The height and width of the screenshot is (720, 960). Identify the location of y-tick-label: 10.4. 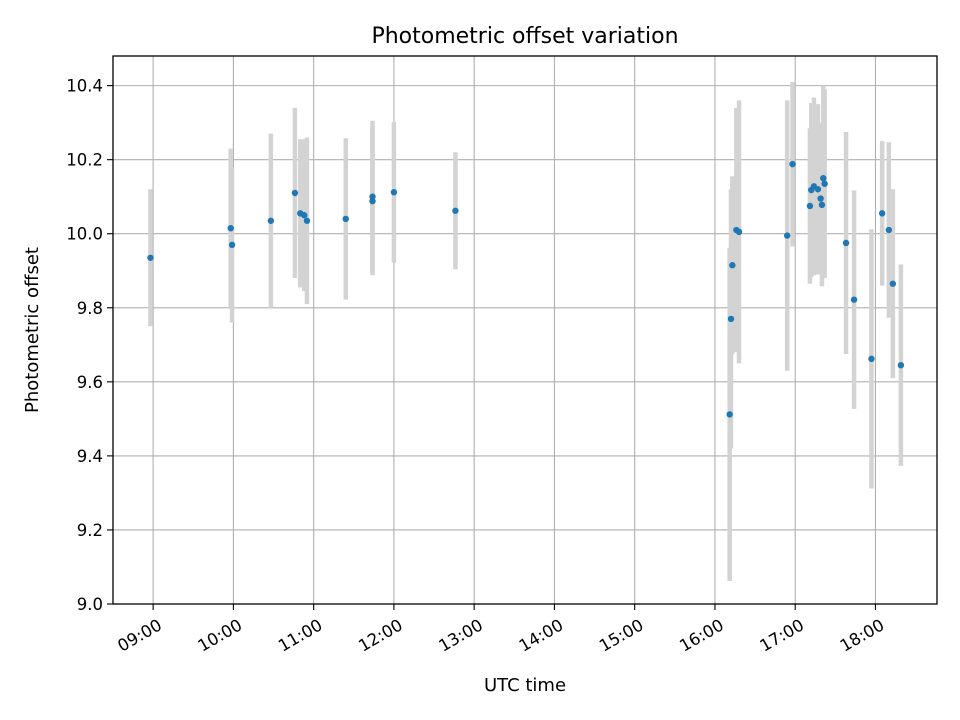
(84, 86).